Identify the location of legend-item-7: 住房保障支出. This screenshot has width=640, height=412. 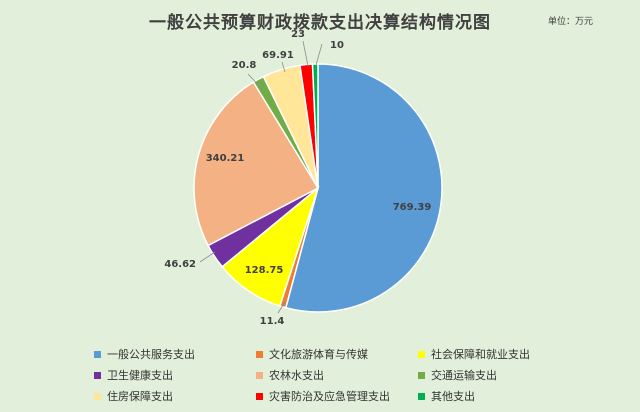
(175, 396).